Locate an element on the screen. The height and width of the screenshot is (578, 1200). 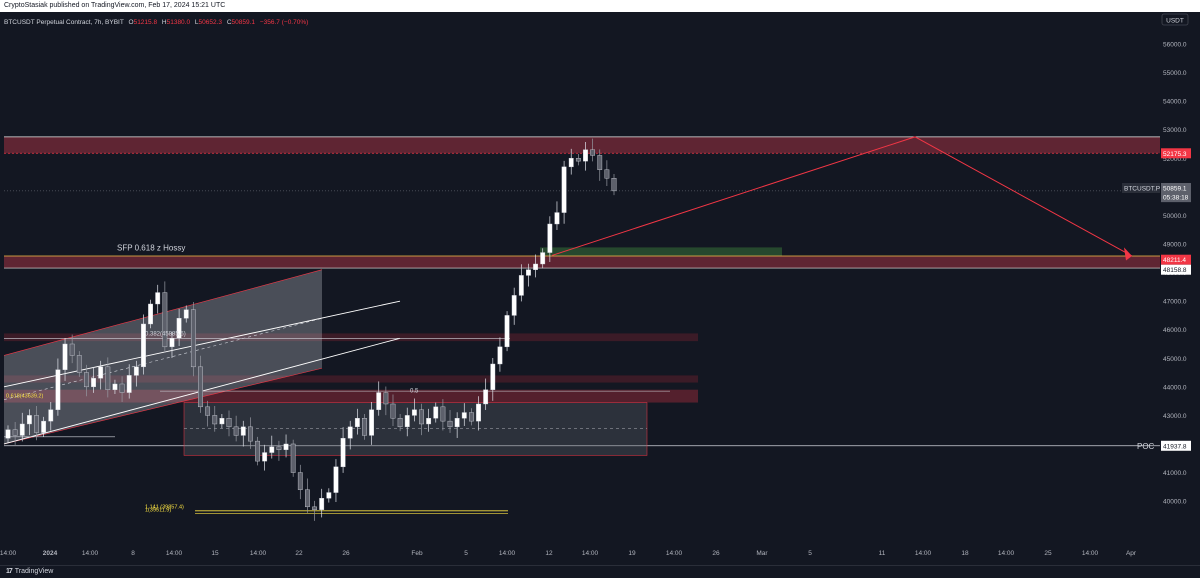
footer: 17 TradingView is located at coordinates (600, 571).